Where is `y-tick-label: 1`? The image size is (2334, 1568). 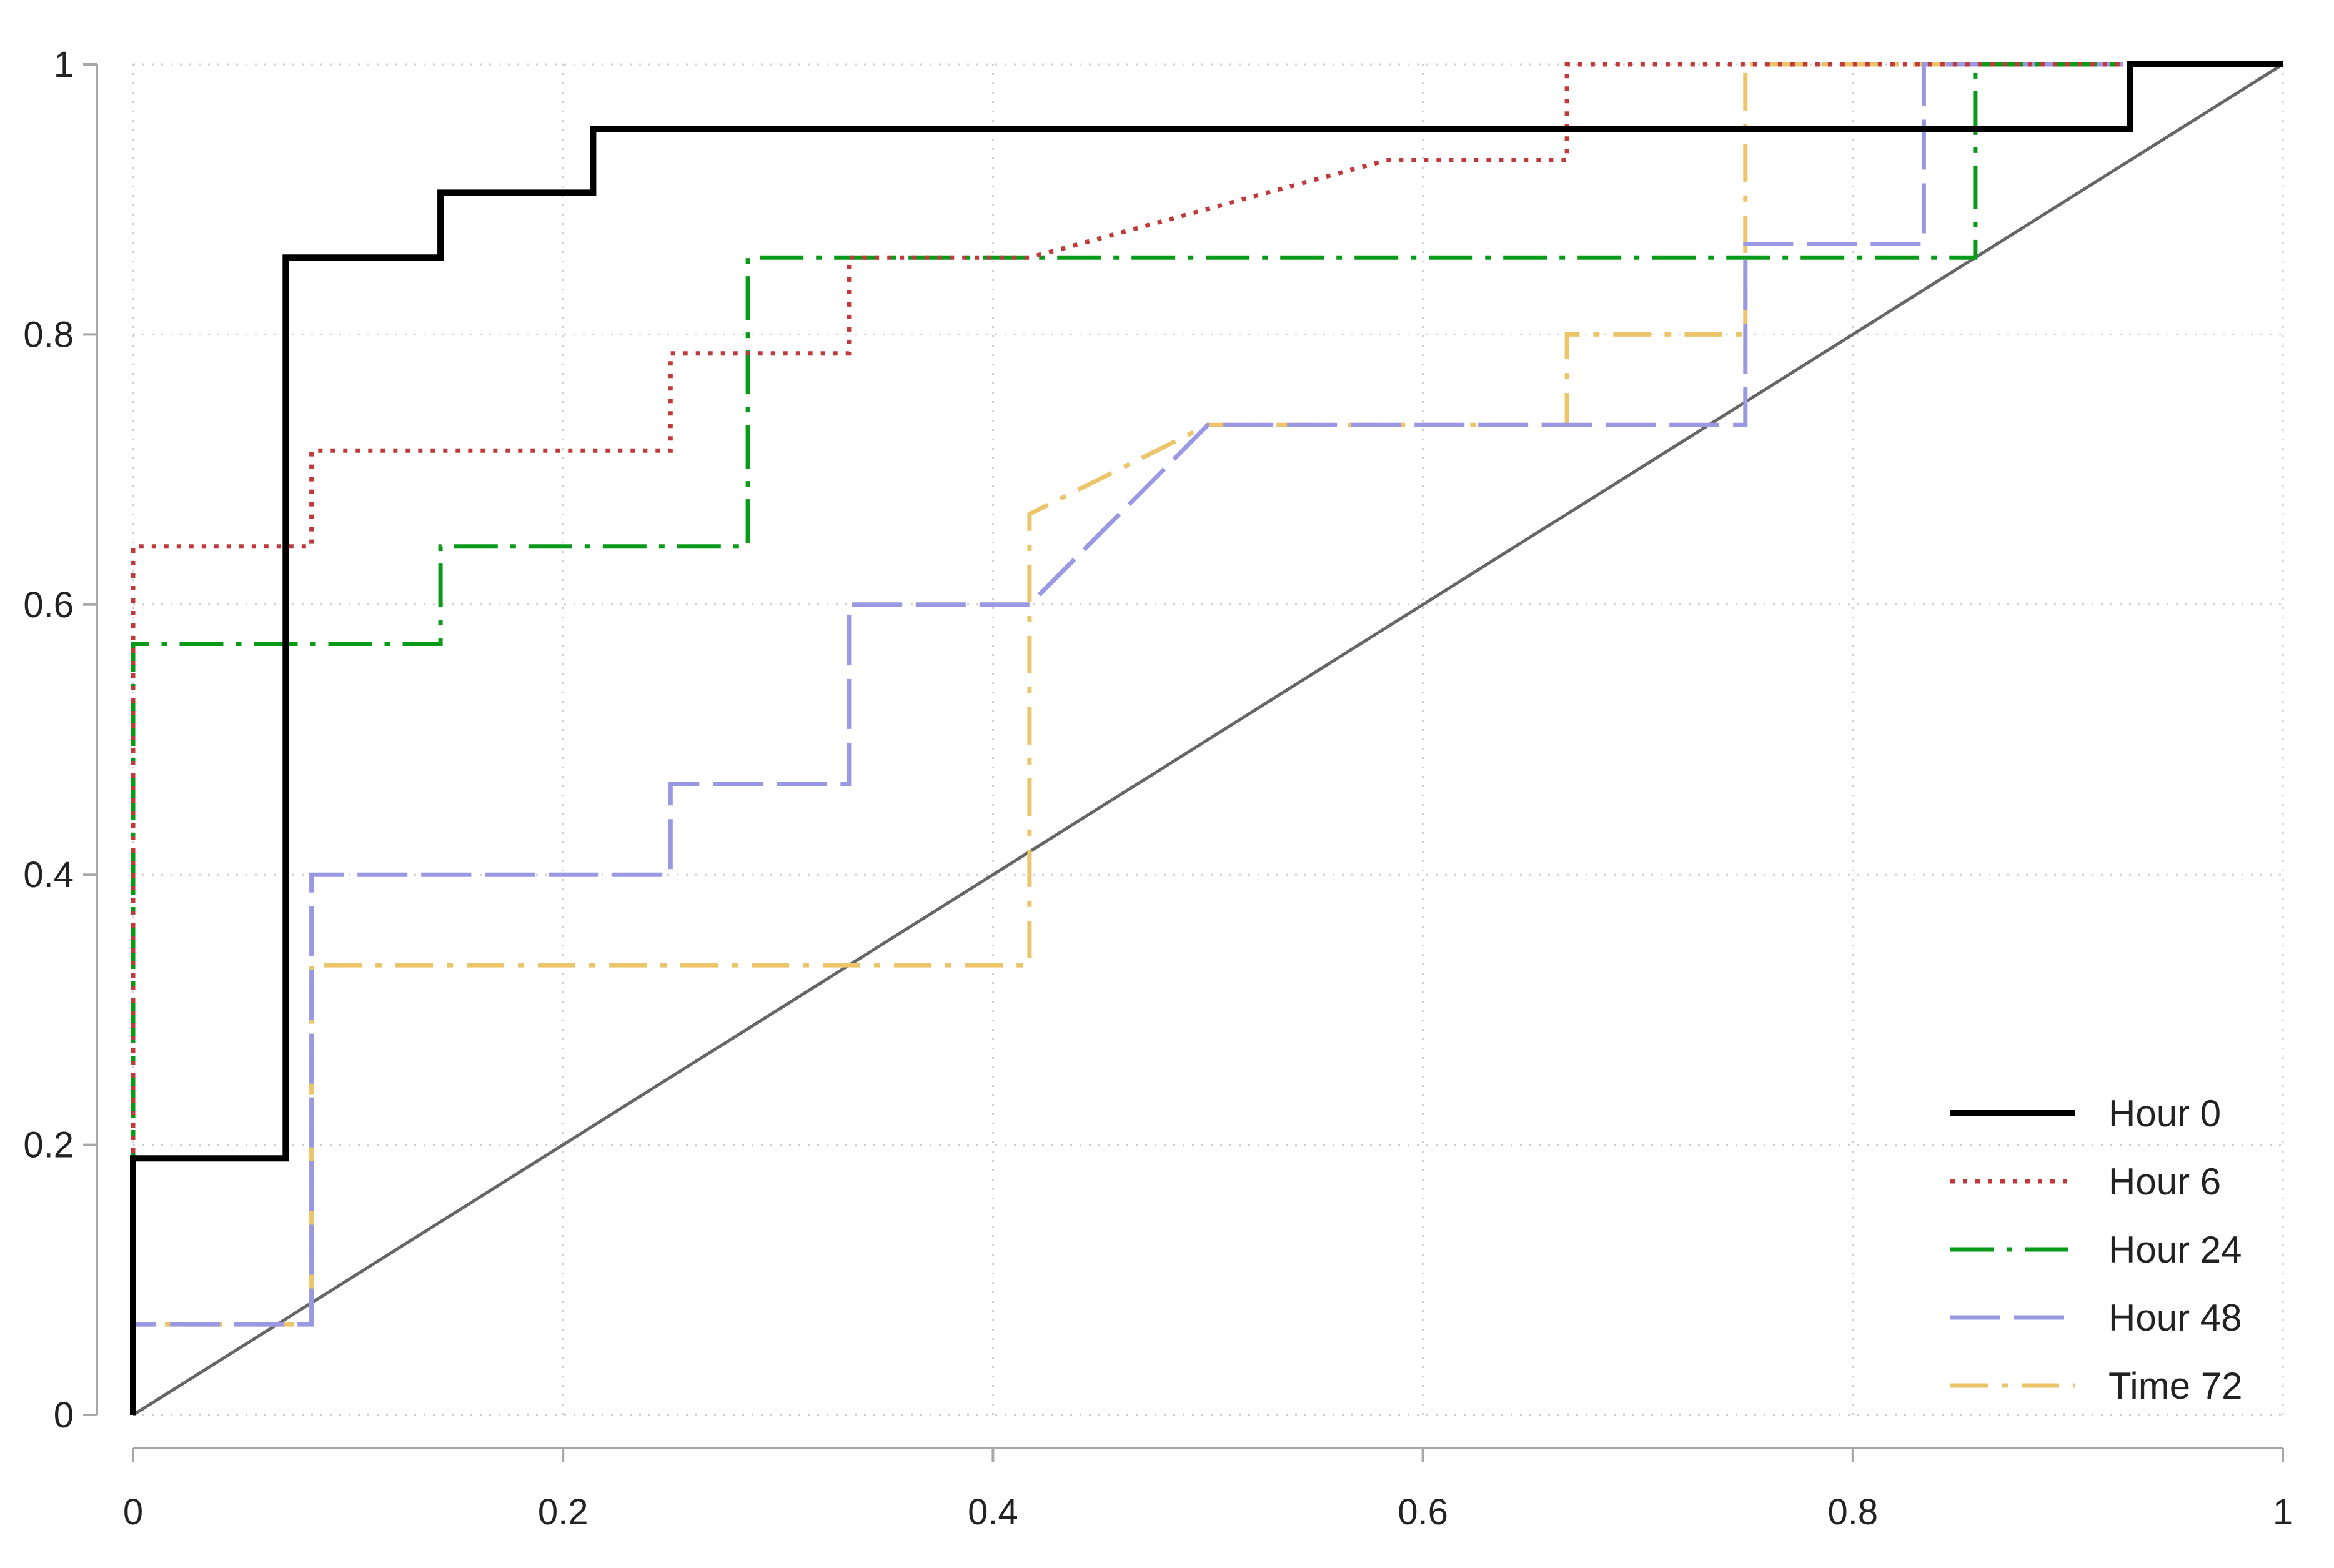 y-tick-label: 1 is located at coordinates (64, 64).